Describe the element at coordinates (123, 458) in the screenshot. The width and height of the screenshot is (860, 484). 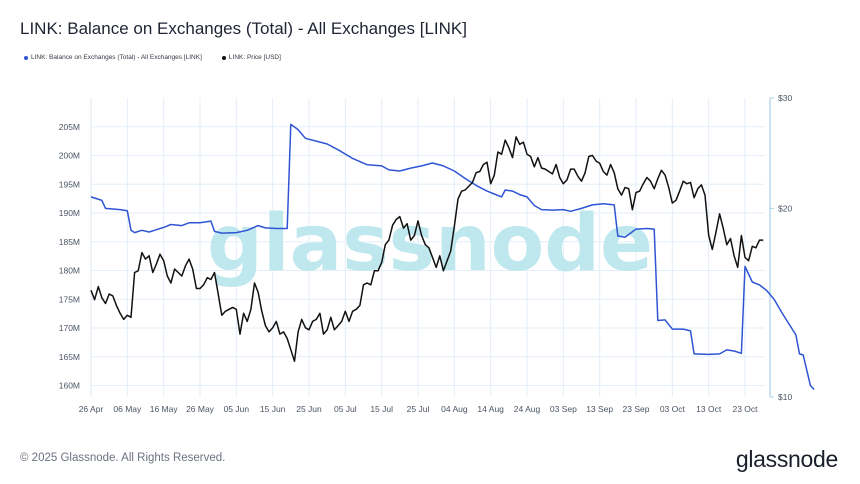
I see `copyright-text: © 2025 Glassnode. All Rights Reserved.` at that location.